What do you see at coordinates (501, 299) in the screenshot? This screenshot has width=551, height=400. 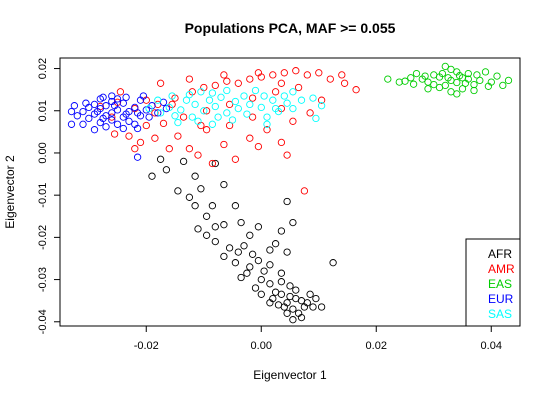 I see `legend-entry: EUR` at bounding box center [501, 299].